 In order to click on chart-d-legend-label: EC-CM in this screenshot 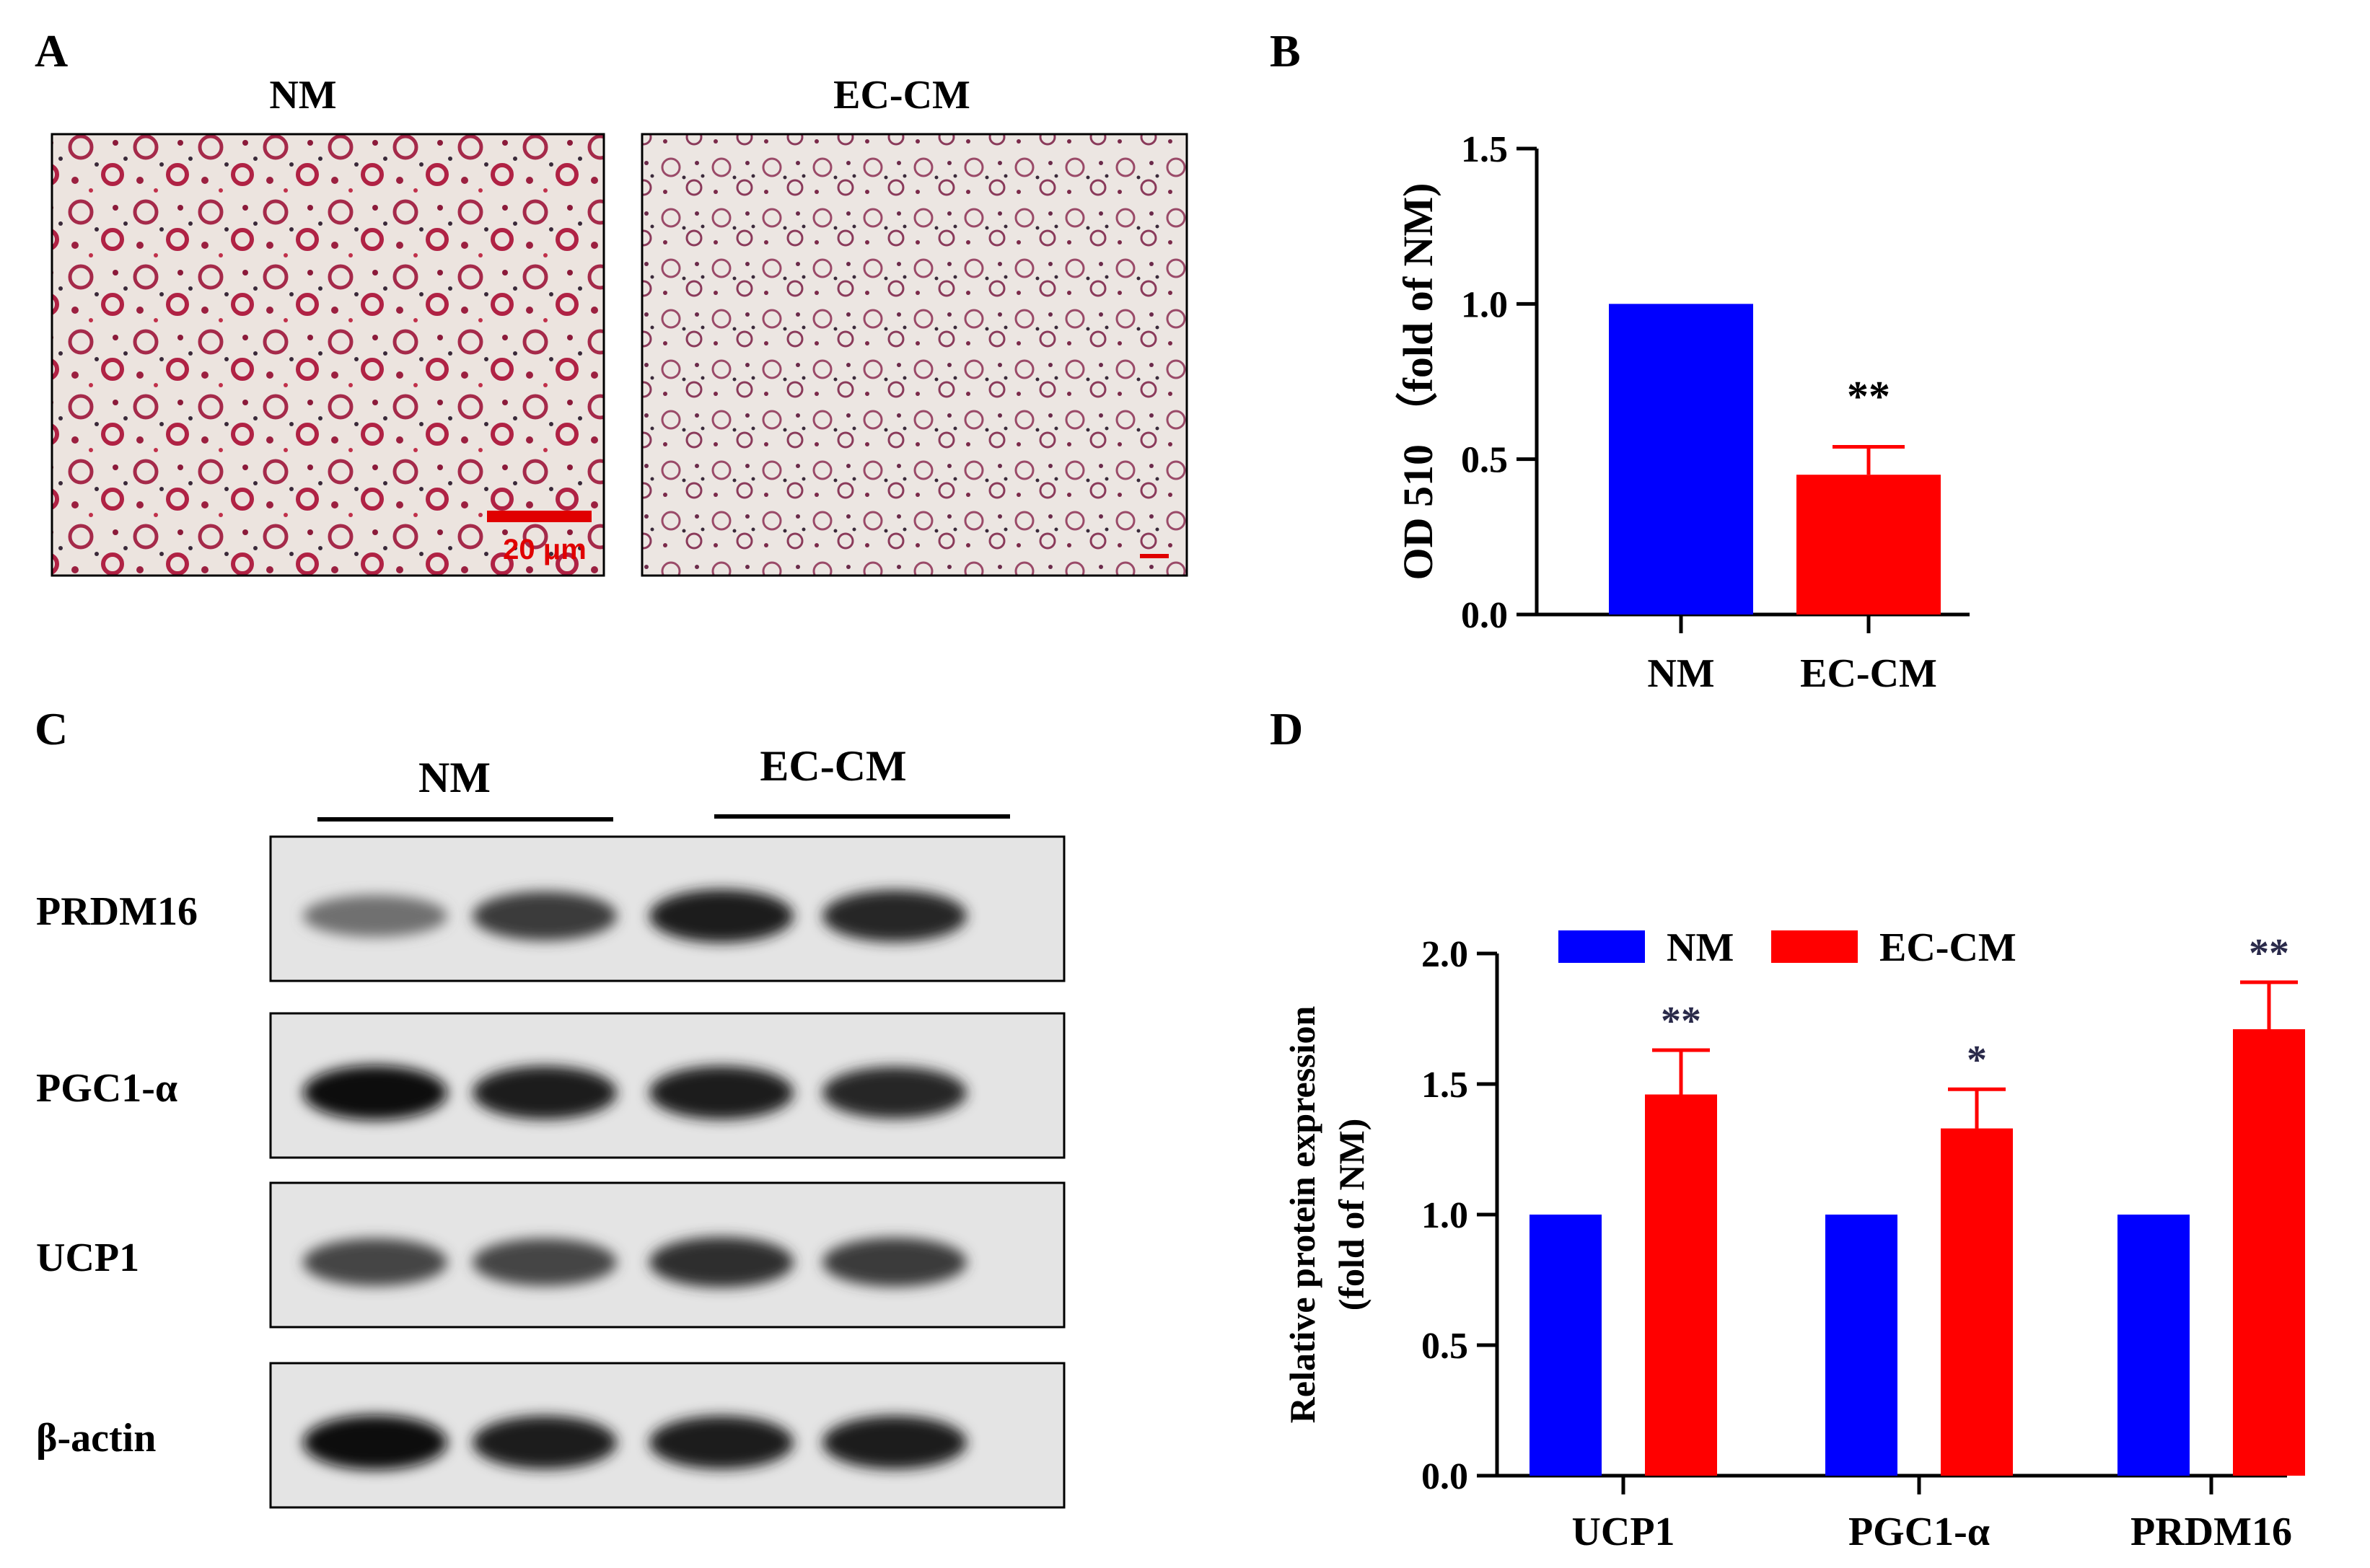, I will do `click(1947, 948)`.